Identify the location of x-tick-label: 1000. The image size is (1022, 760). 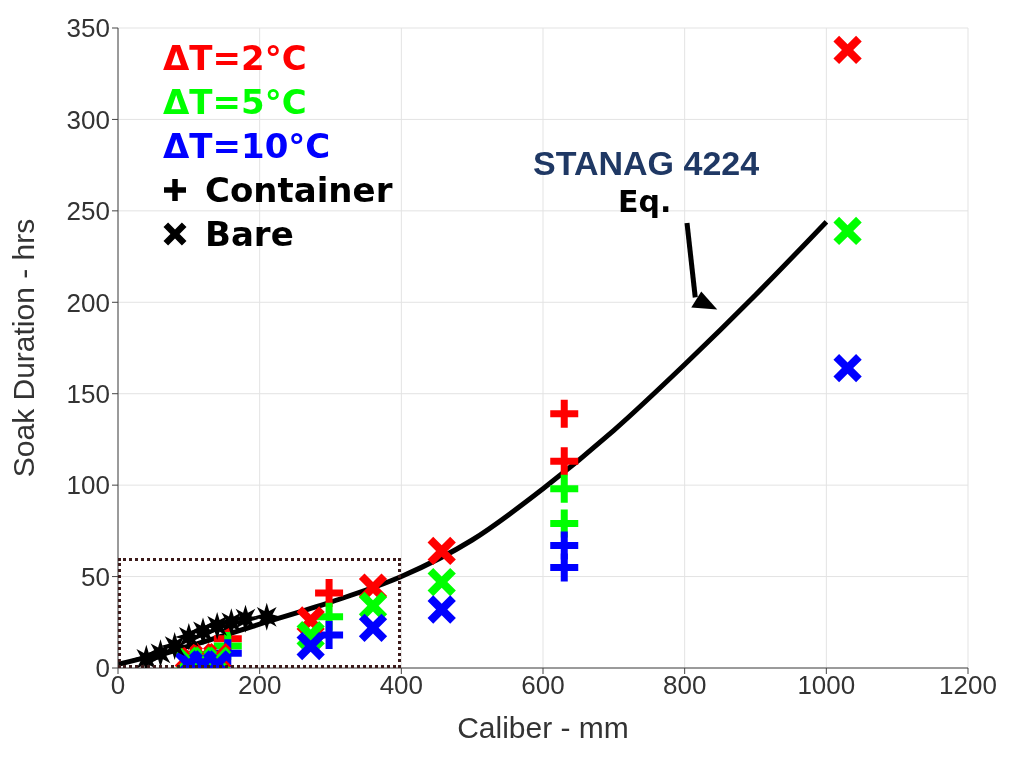
(826, 685).